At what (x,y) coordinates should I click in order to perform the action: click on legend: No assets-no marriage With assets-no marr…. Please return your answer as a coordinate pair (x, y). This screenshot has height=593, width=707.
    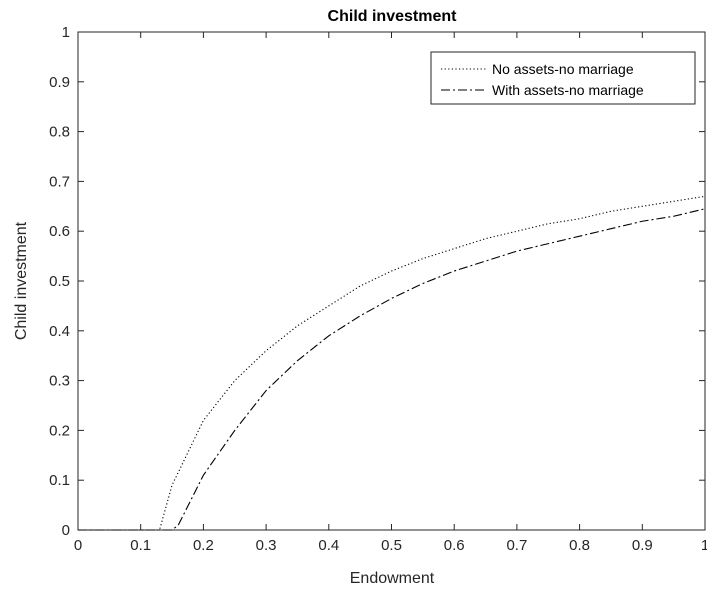
    Looking at the image, I should click on (563, 78).